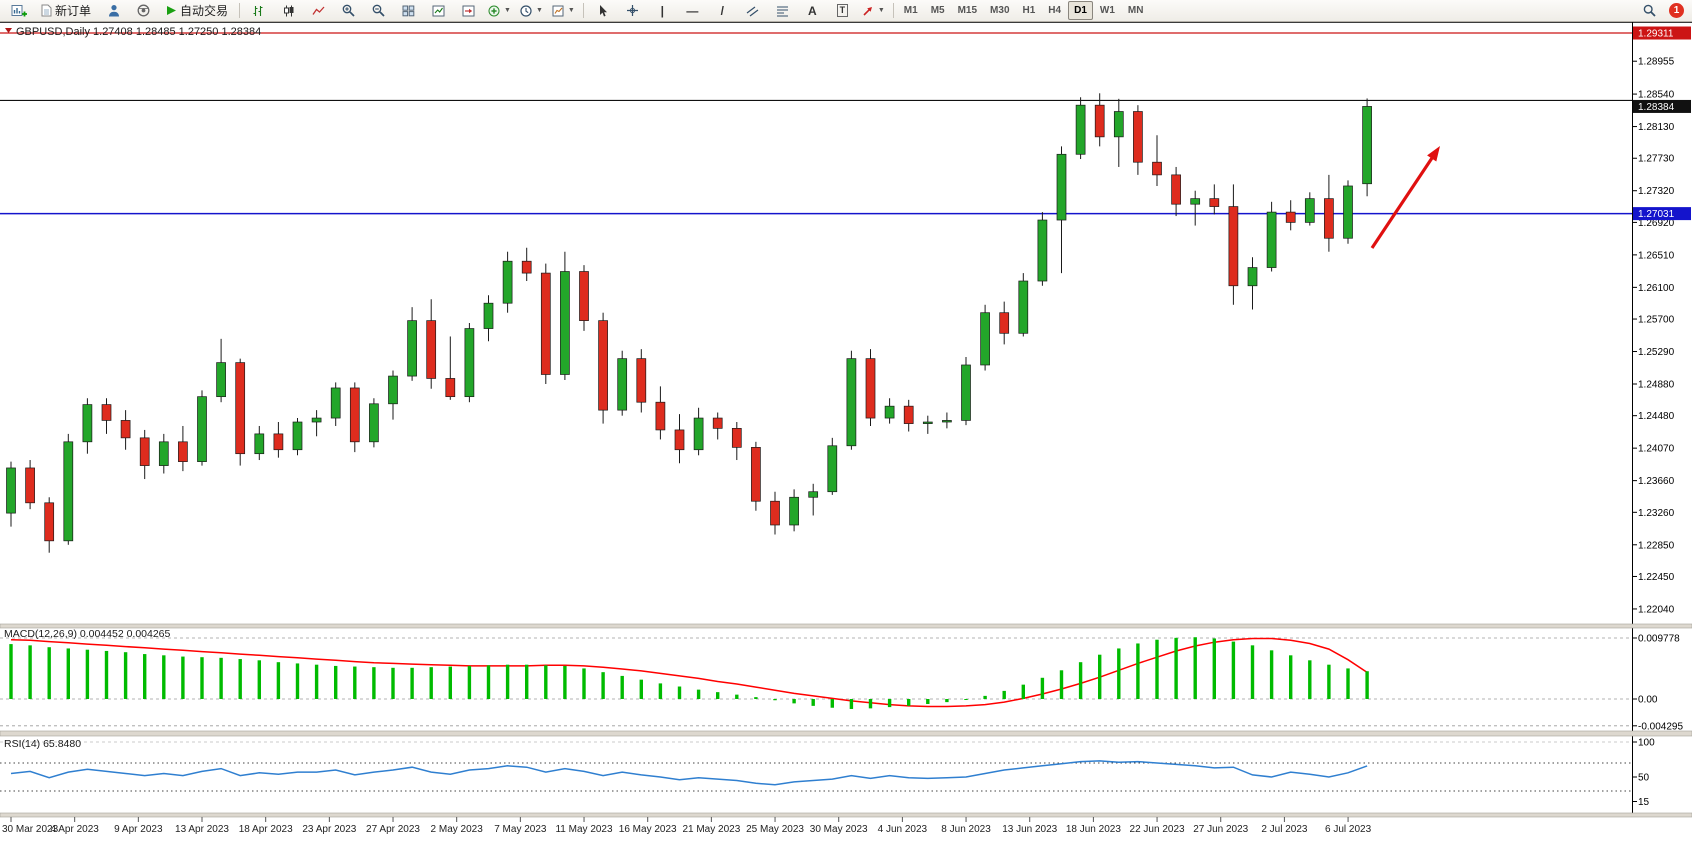 The width and height of the screenshot is (1692, 845). Describe the element at coordinates (1220, 829) in the screenshot. I see `svg-text: 27 Jun 2023` at that location.